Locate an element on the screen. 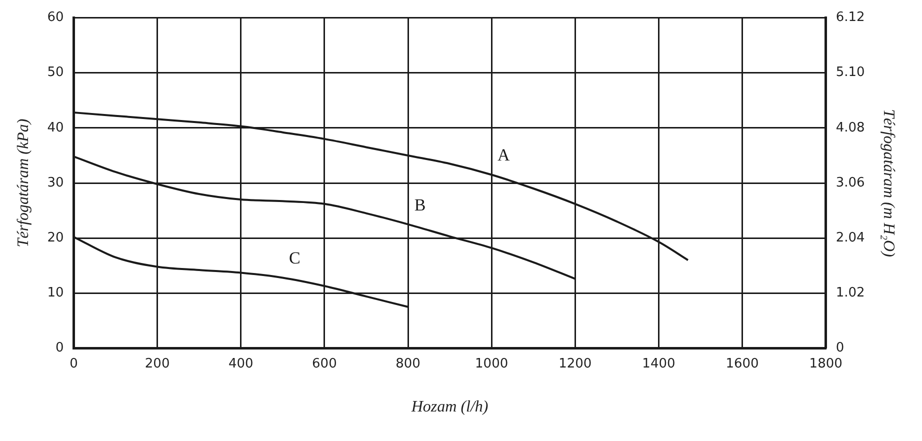  x-tick-label: 1000 is located at coordinates (491, 364).